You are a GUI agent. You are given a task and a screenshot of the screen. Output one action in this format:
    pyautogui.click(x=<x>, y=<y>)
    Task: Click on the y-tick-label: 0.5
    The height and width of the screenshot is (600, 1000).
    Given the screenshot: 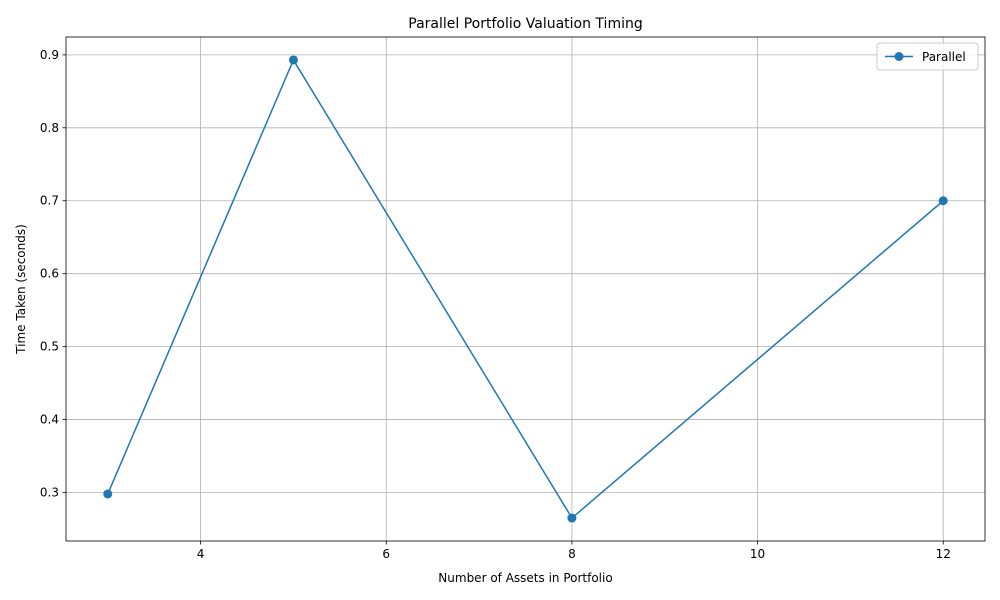 What is the action you would take?
    pyautogui.click(x=49, y=347)
    